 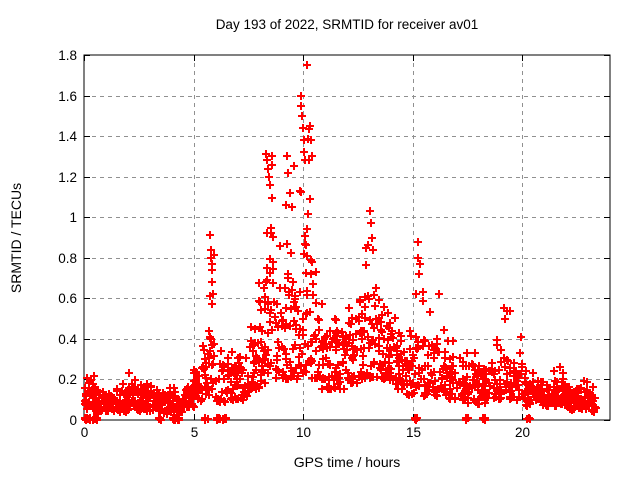 I want to click on y-tick-label: 0.8, so click(x=67, y=258).